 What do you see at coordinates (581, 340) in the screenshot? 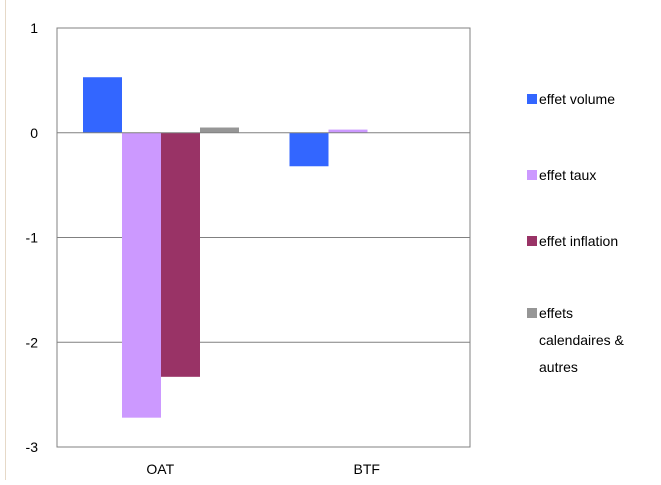
I see `legend-label: effets calendaires & autres` at bounding box center [581, 340].